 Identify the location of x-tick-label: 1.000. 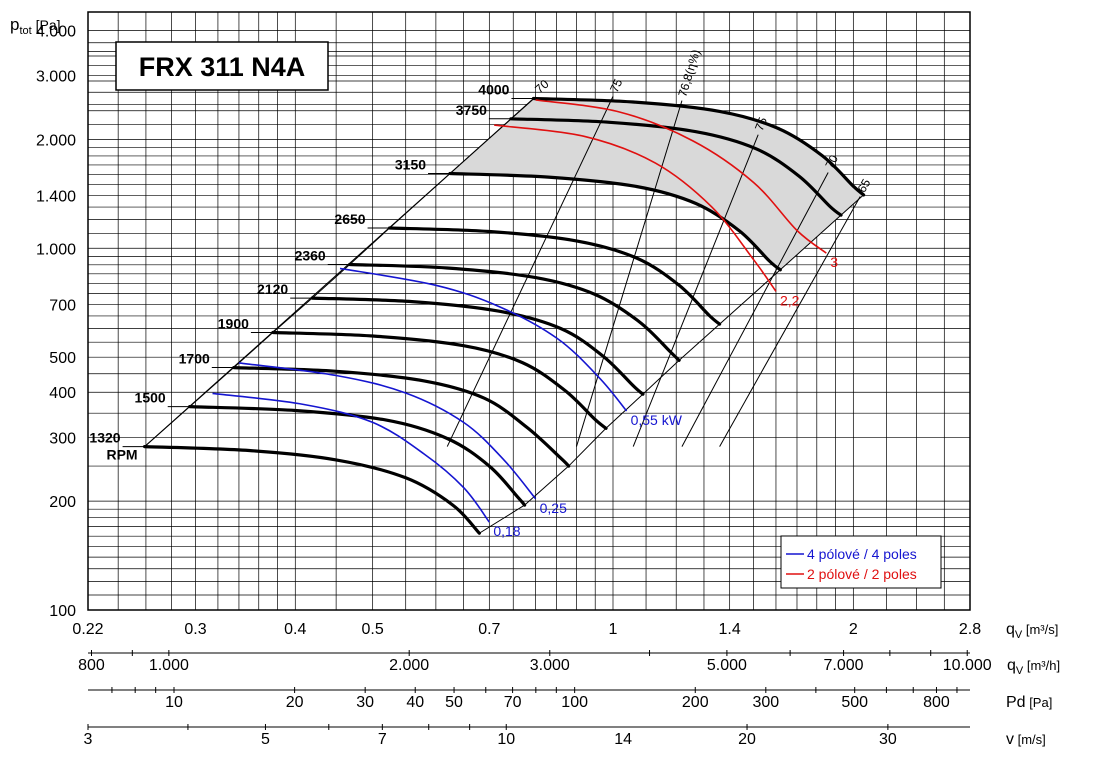
(169, 665).